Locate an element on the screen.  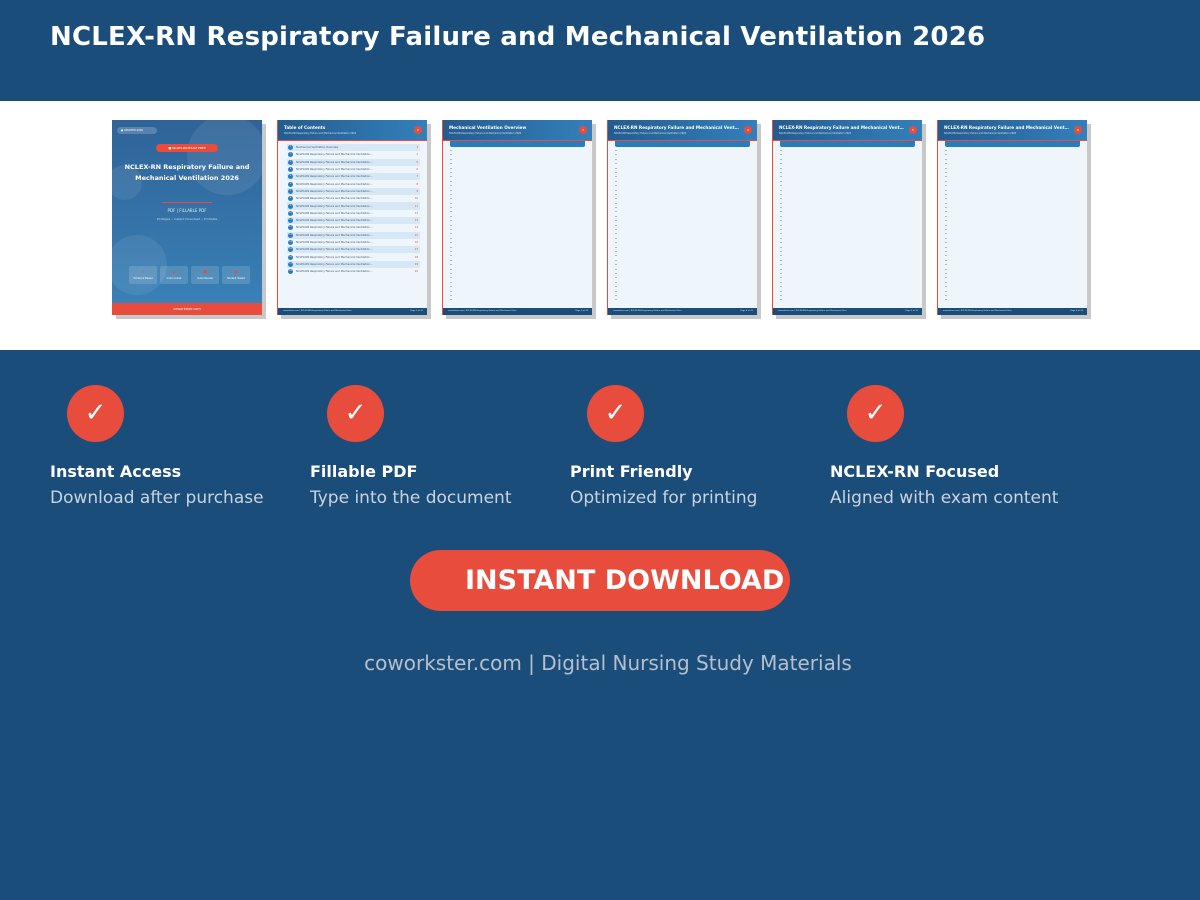
toc-number-icon: 1 is located at coordinates (290, 148).